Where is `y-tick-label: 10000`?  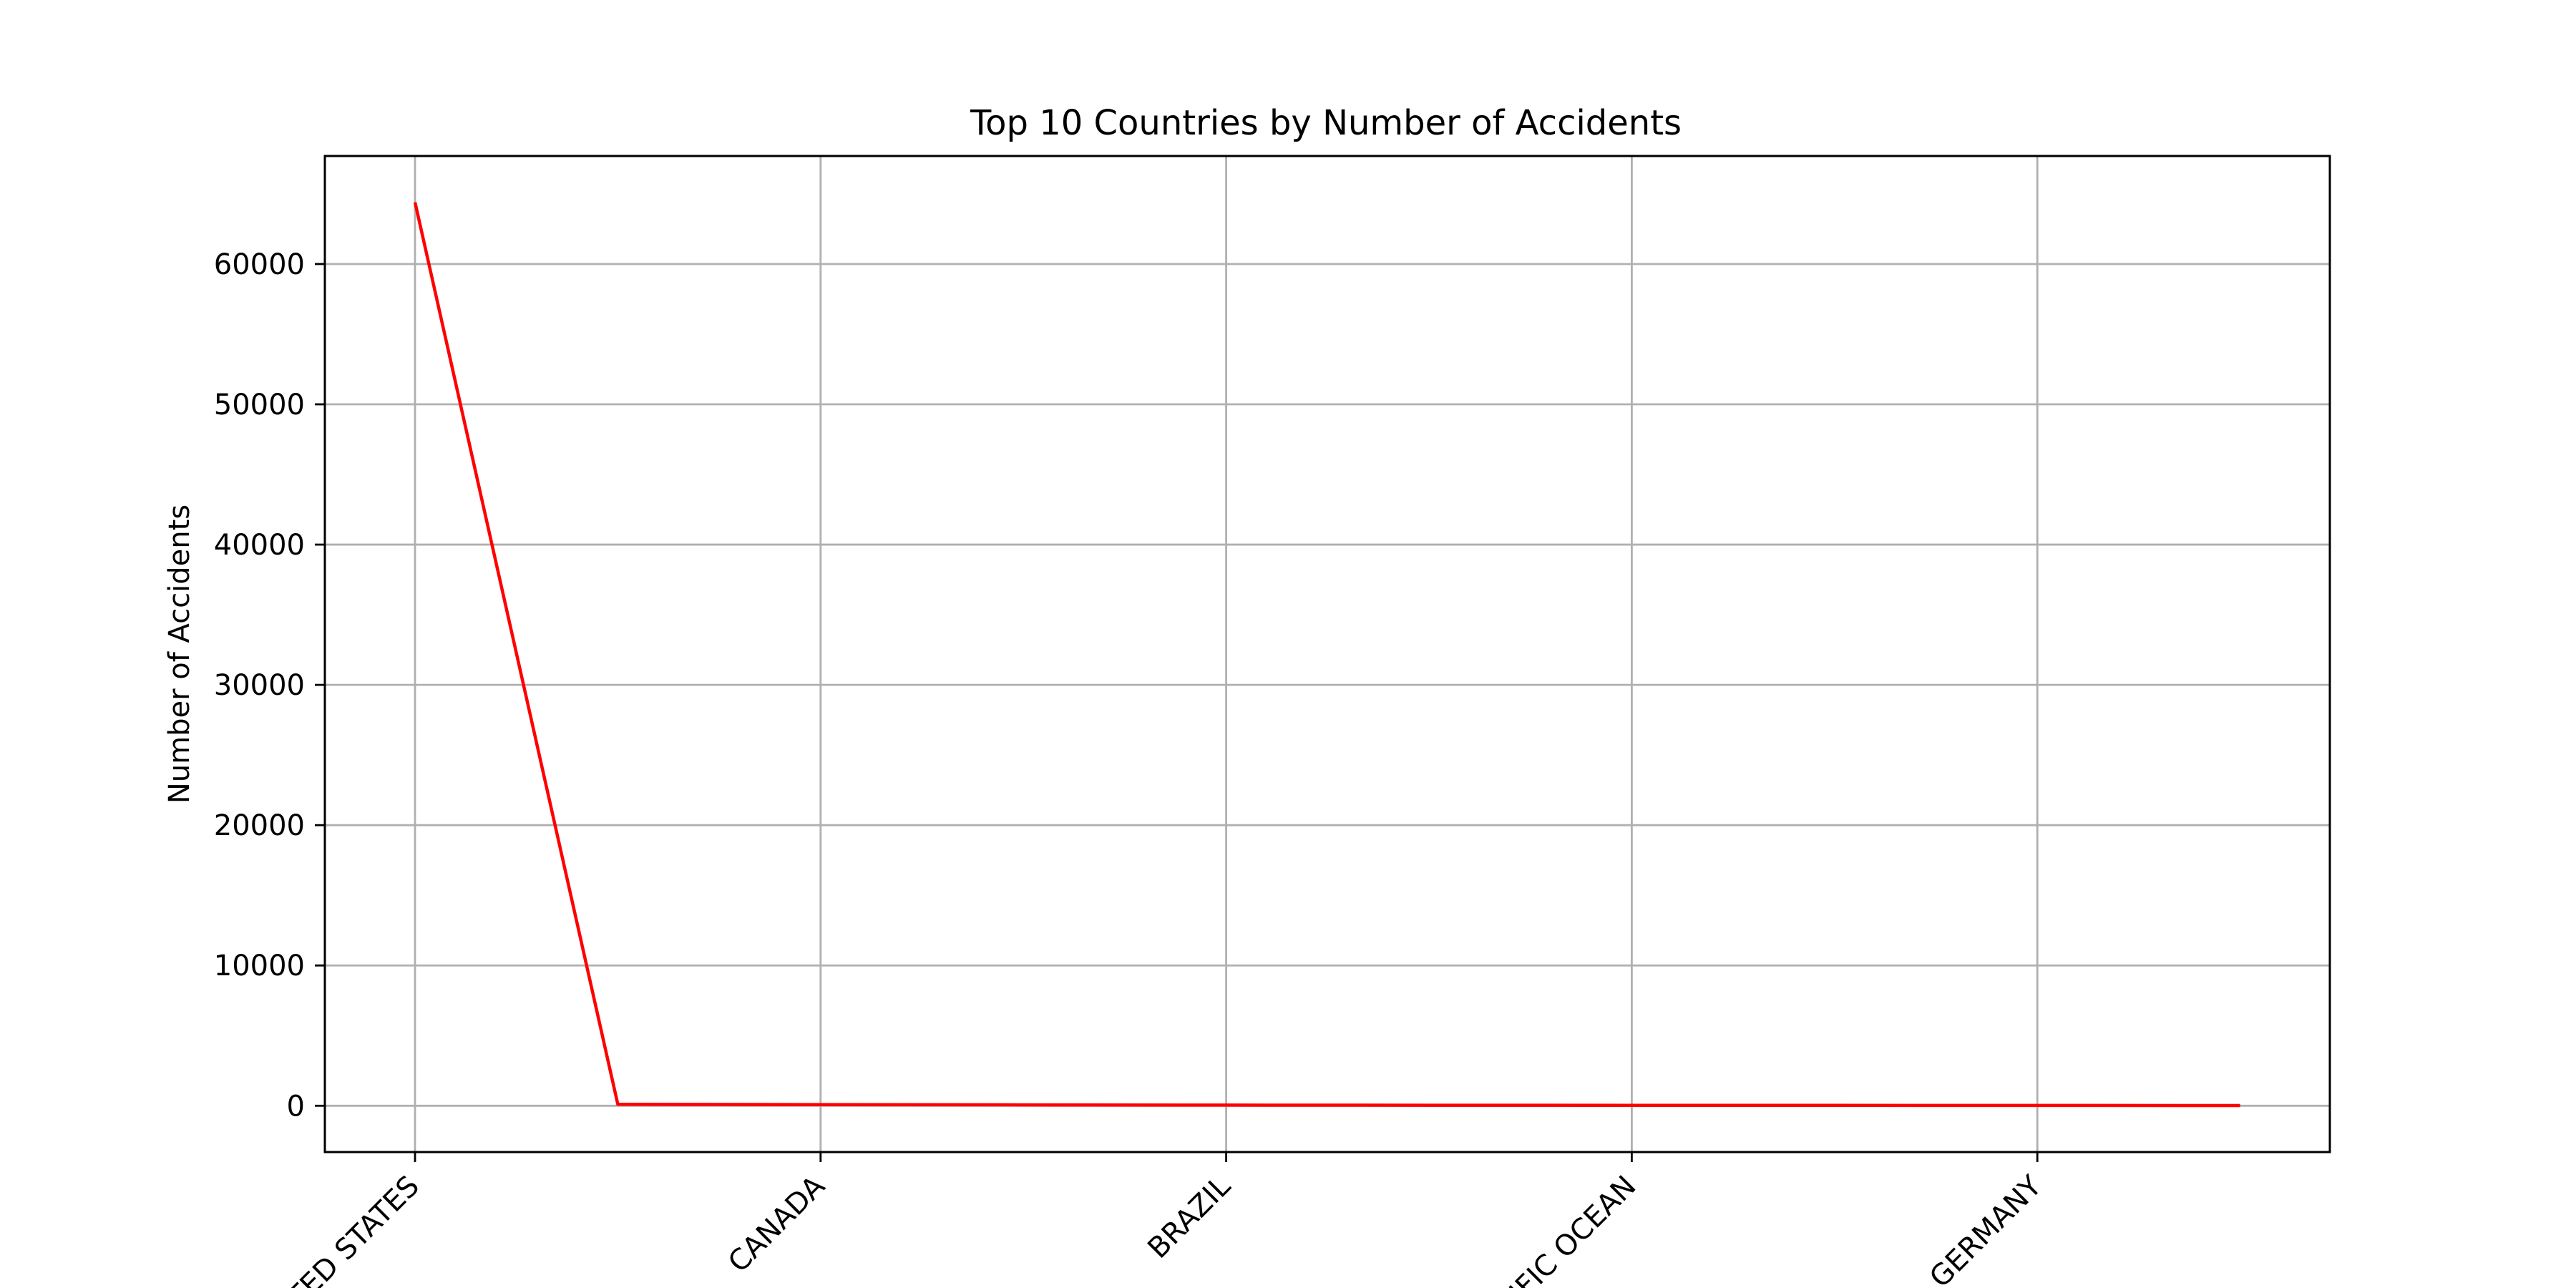
y-tick-label: 10000 is located at coordinates (259, 966).